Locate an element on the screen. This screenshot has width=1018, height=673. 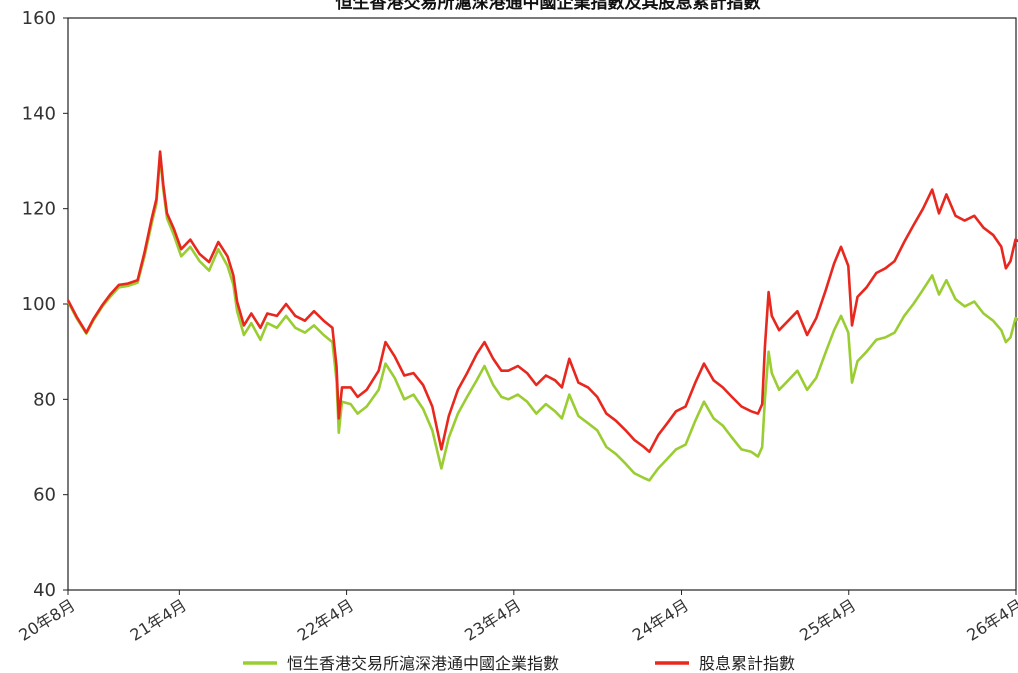
x-tick-label: 20年8月 is located at coordinates (46, 619).